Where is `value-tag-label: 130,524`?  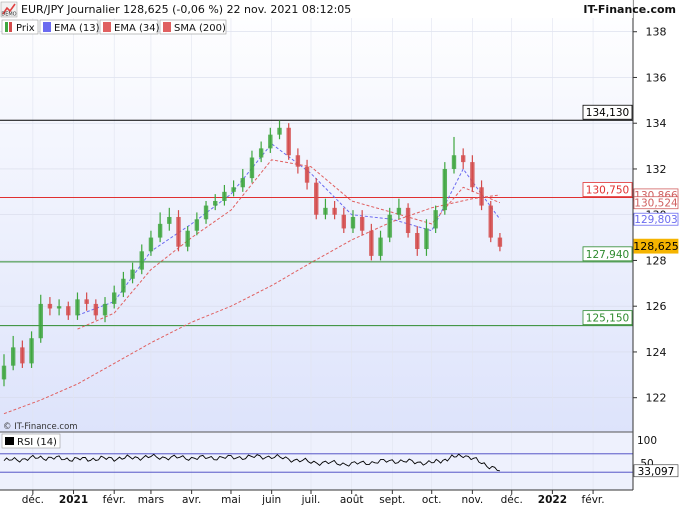
value-tag-label: 130,524 is located at coordinates (656, 204).